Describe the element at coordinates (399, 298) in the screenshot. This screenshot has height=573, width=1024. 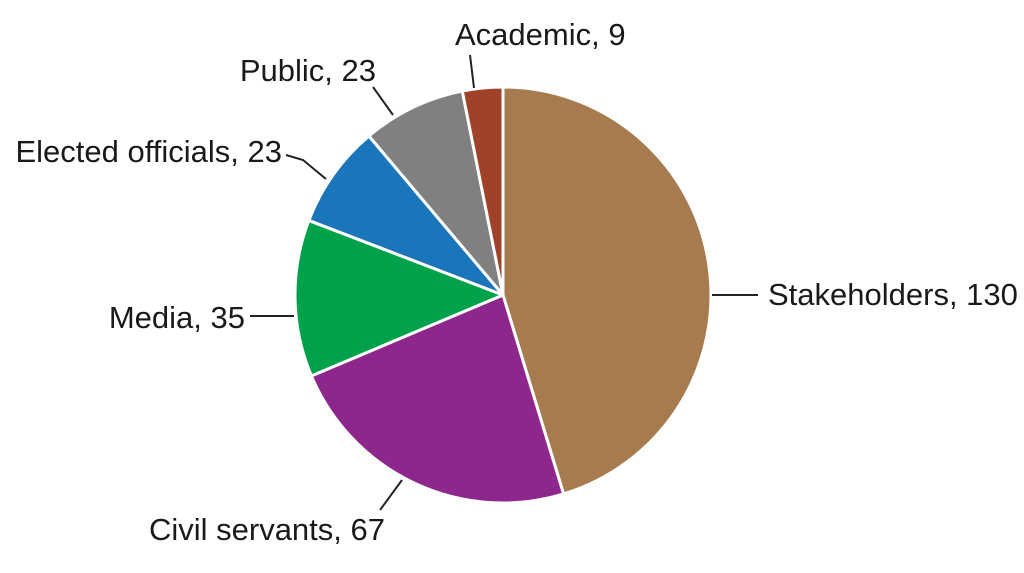
I see `pie-slice-media` at that location.